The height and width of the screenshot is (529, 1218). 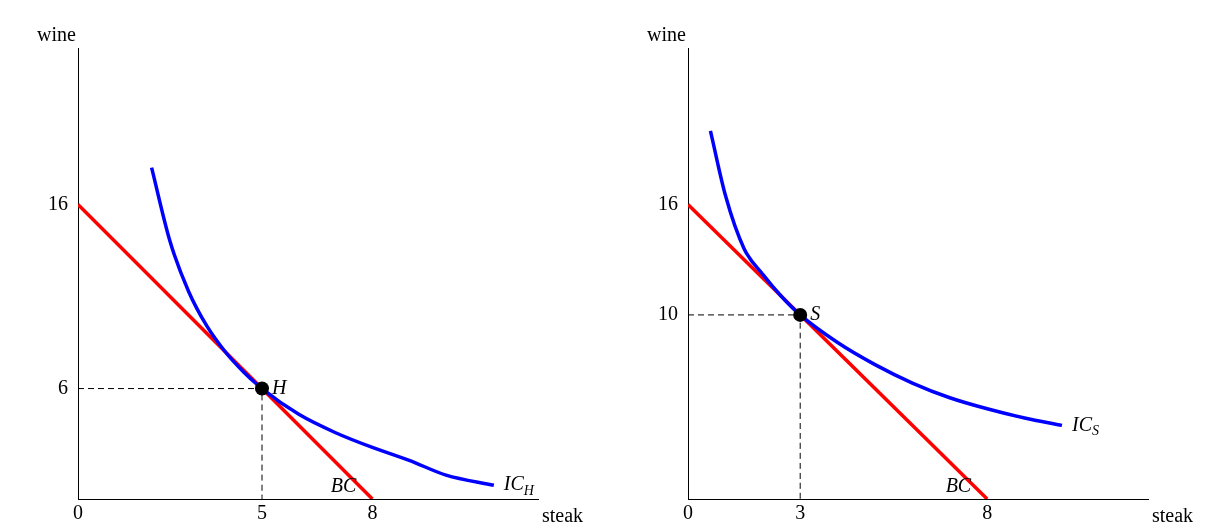 What do you see at coordinates (63, 386) in the screenshot?
I see `y-tick-label: 6` at bounding box center [63, 386].